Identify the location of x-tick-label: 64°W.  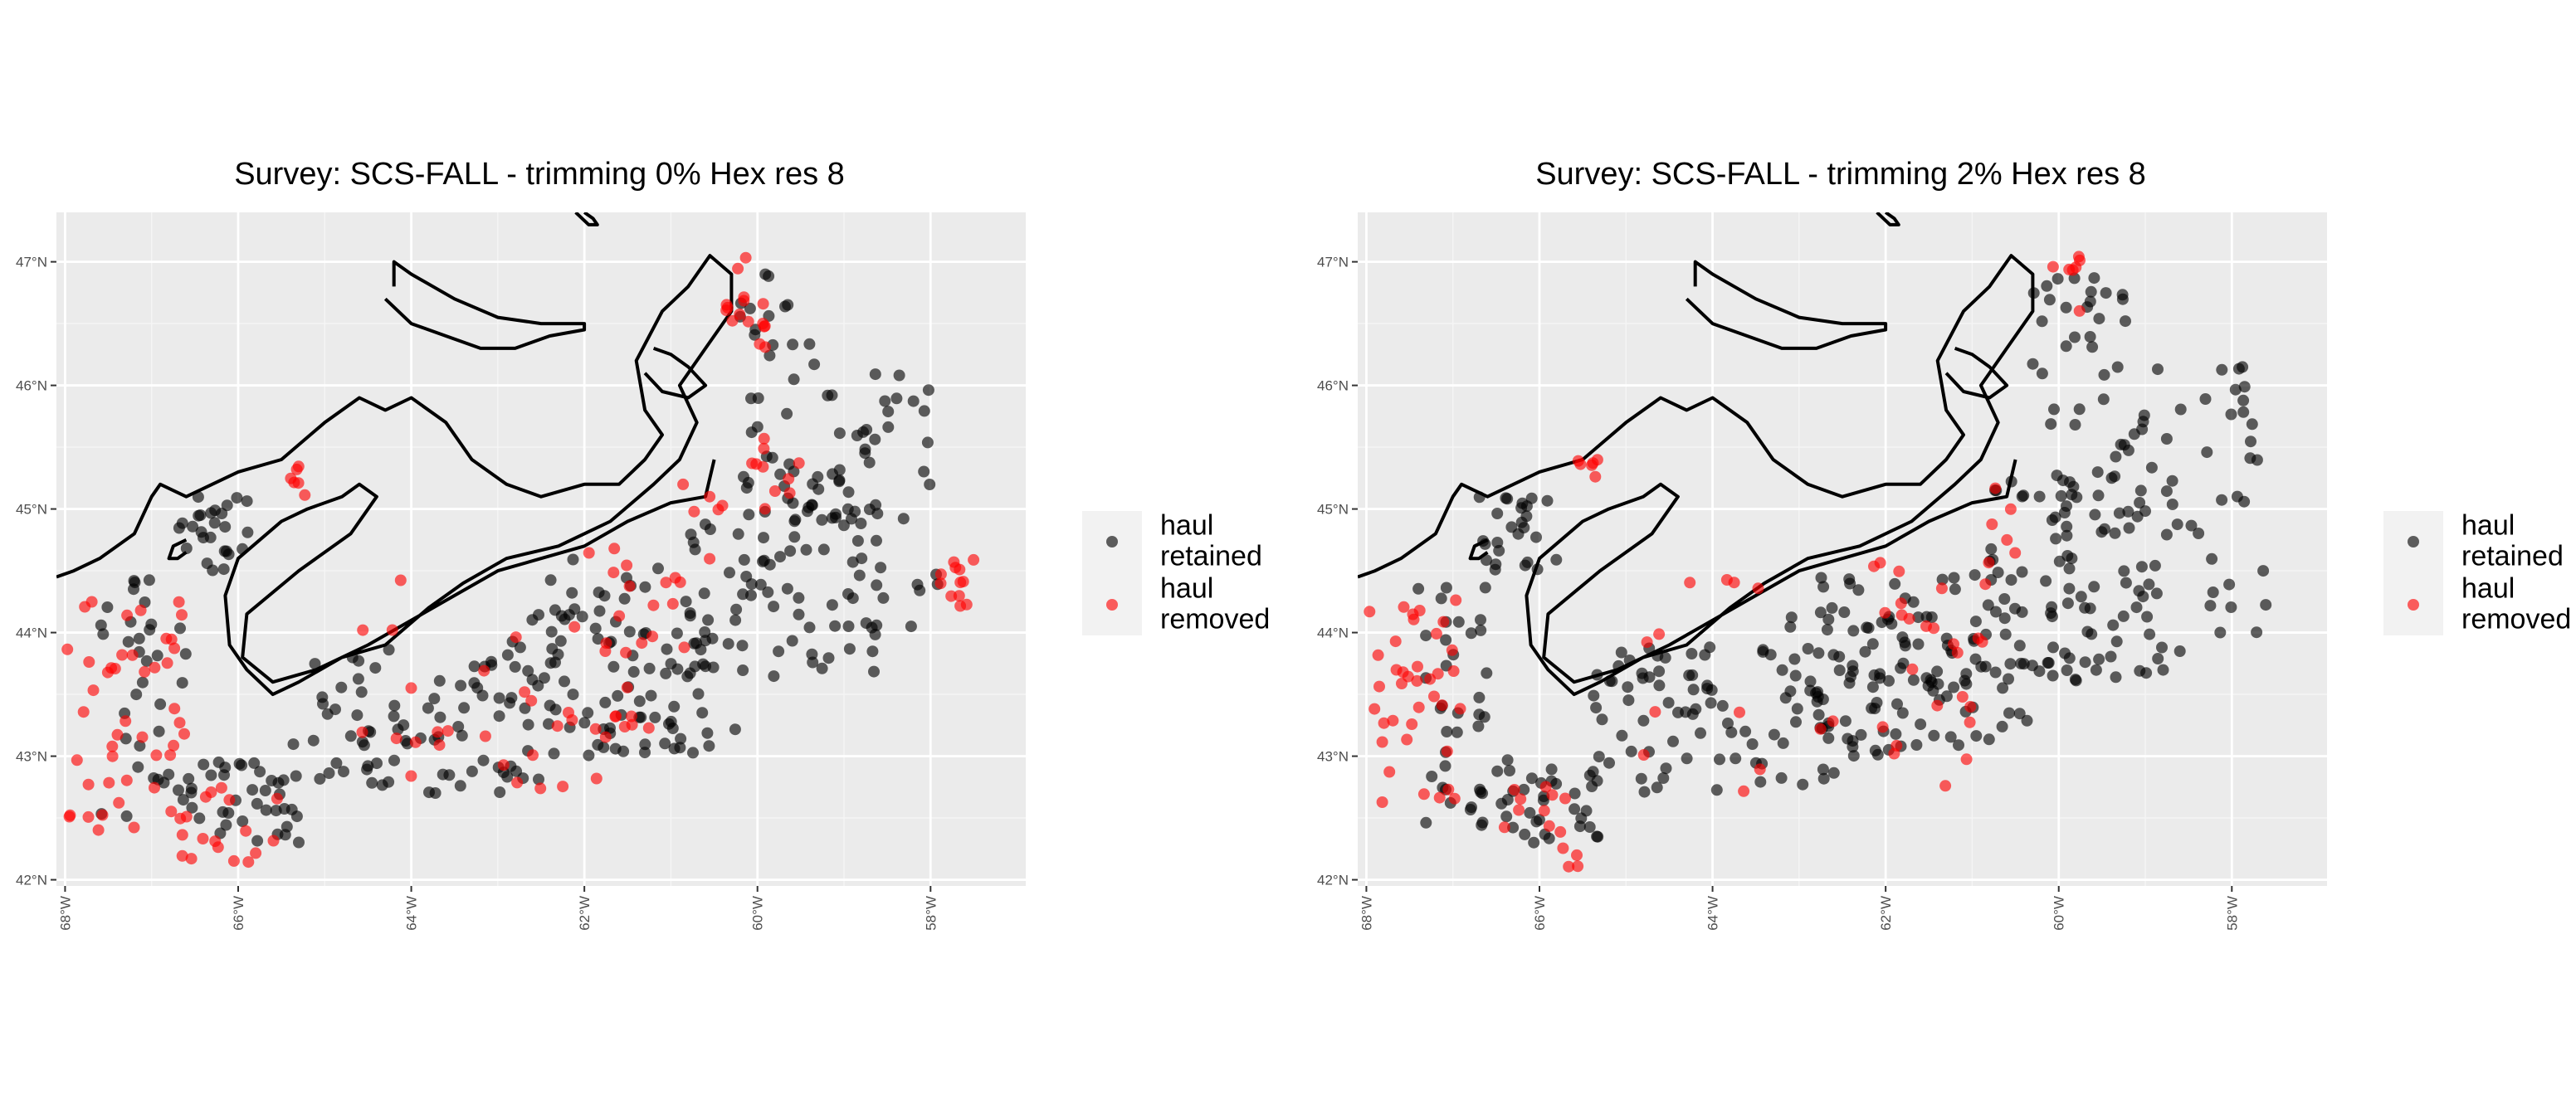
(412, 913).